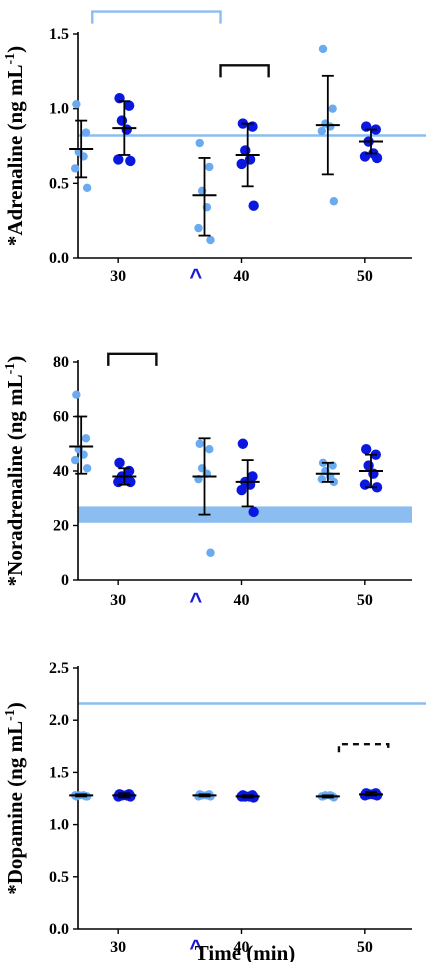 Image resolution: width=429 pixels, height=962 pixels. Describe the element at coordinates (15, 471) in the screenshot. I see `noradrenaline-y-axis-label: *Noradrenaline (ng mL-1)` at that location.